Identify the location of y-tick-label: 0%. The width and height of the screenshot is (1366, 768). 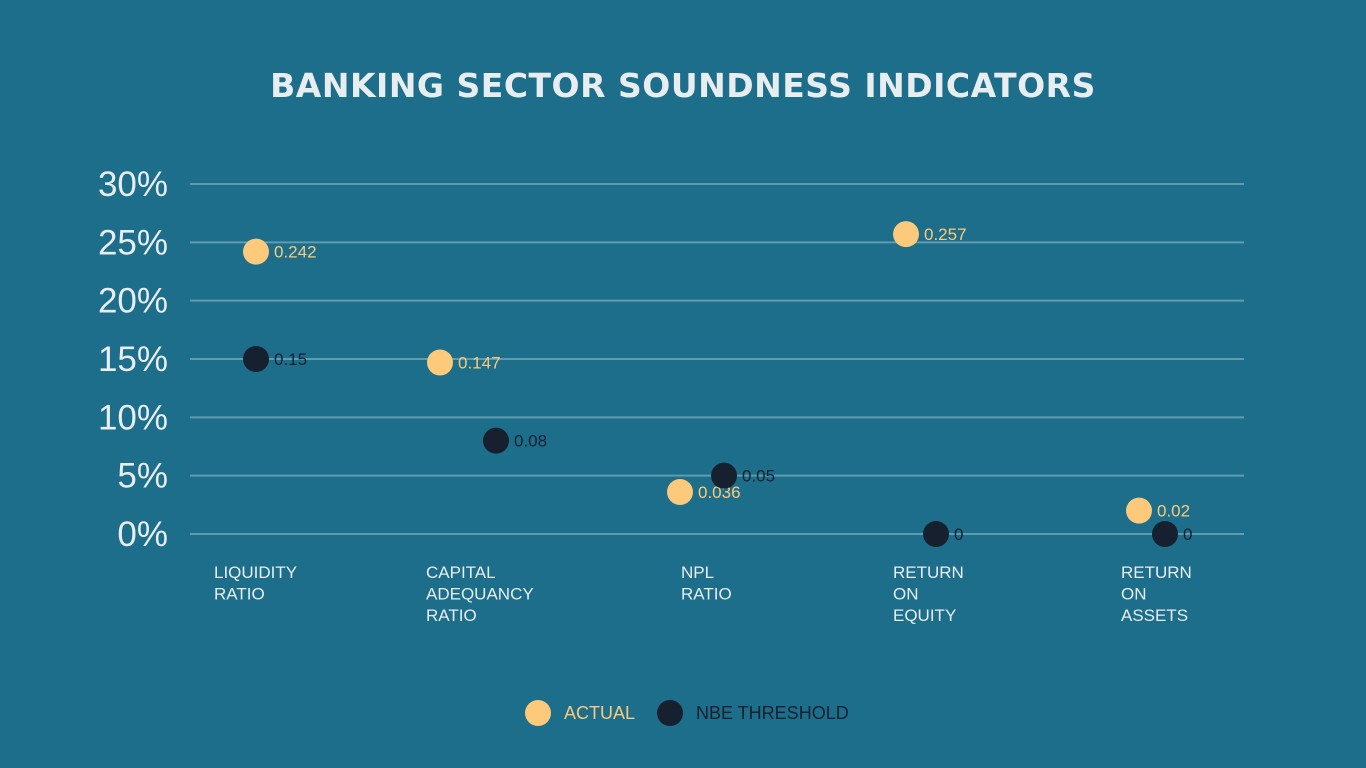
(142, 534).